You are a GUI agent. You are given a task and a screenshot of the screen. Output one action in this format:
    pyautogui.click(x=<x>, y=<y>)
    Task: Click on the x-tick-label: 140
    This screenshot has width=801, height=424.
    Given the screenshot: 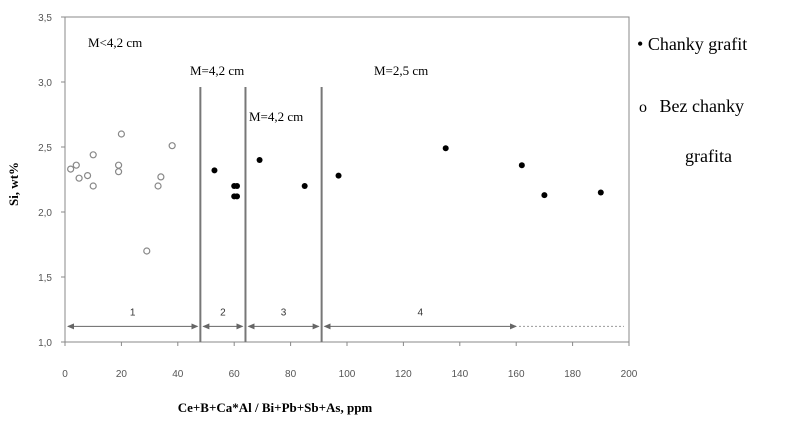 What is the action you would take?
    pyautogui.click(x=459, y=374)
    